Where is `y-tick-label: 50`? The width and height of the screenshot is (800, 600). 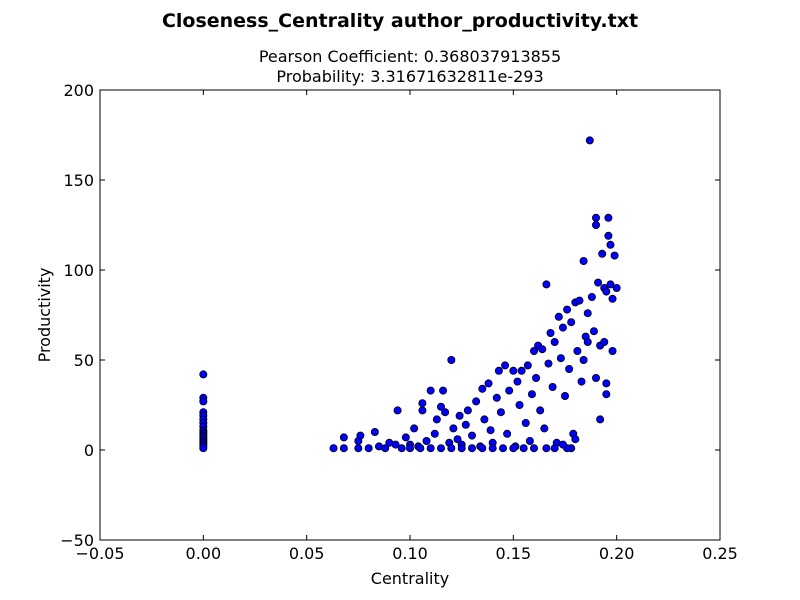
y-tick-label: 50 is located at coordinates (84, 360).